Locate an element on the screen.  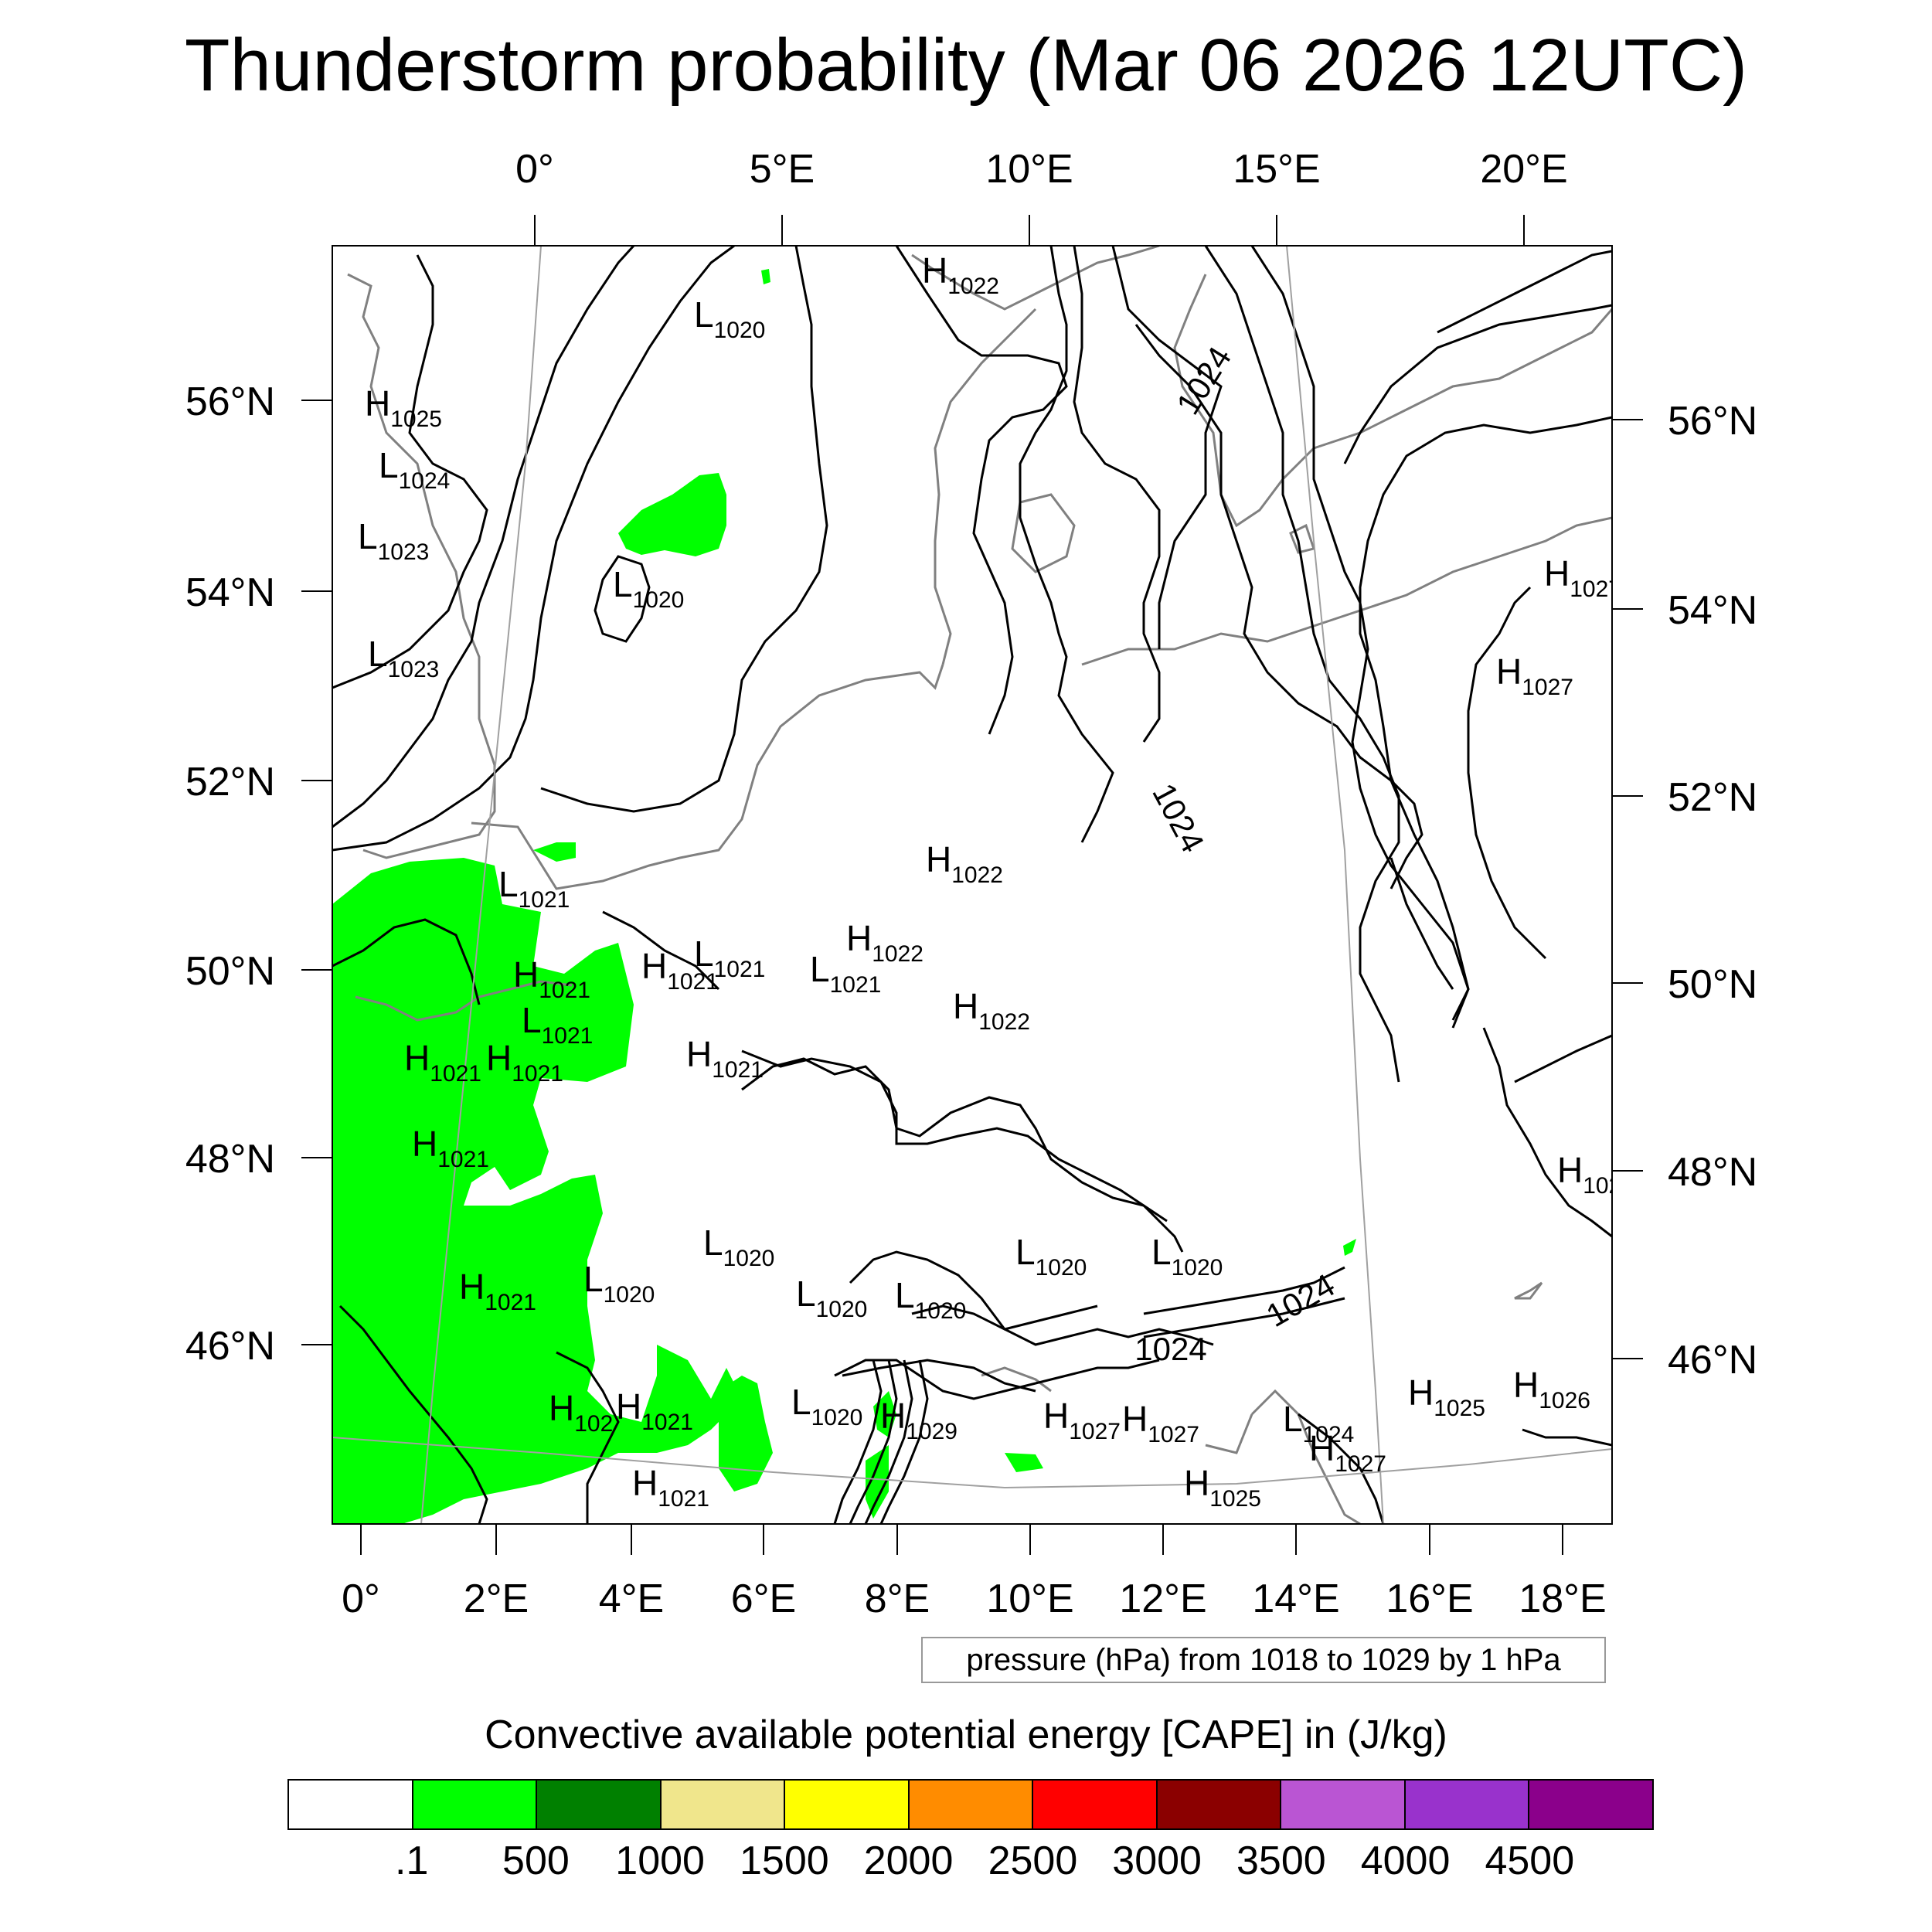
coastline-norway is located at coordinates (1035, 278).